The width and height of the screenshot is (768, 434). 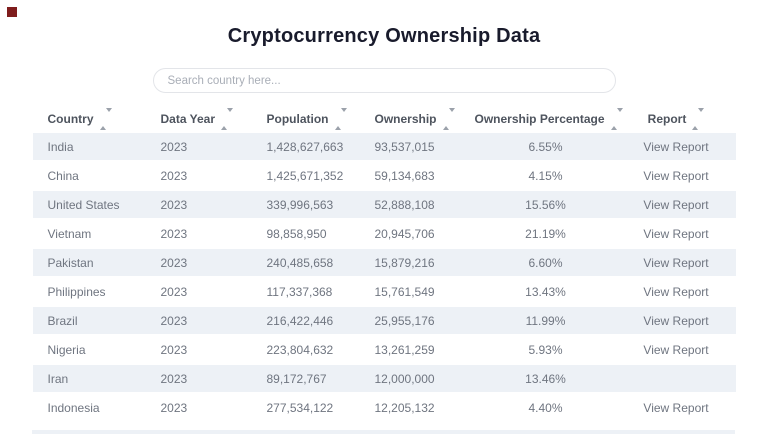 What do you see at coordinates (12, 12) in the screenshot?
I see `corner-marker` at bounding box center [12, 12].